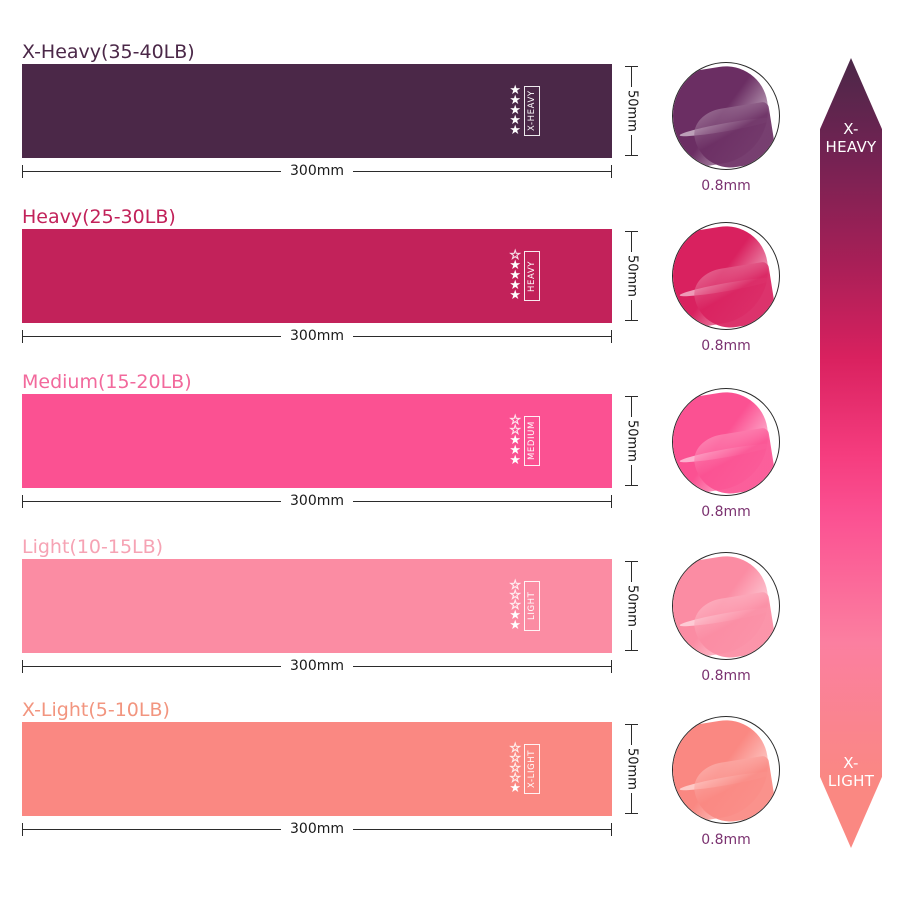  What do you see at coordinates (96, 710) in the screenshot?
I see `band-title: X-Light(5-10LB)` at bounding box center [96, 710].